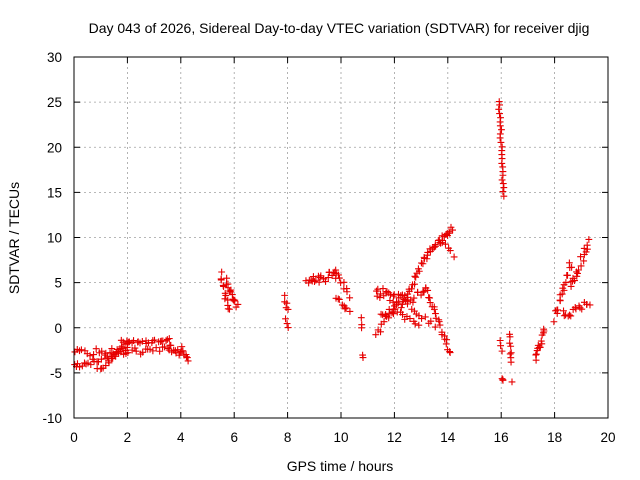  Describe the element at coordinates (56, 373) in the screenshot. I see `y-tick-label: -5` at that location.